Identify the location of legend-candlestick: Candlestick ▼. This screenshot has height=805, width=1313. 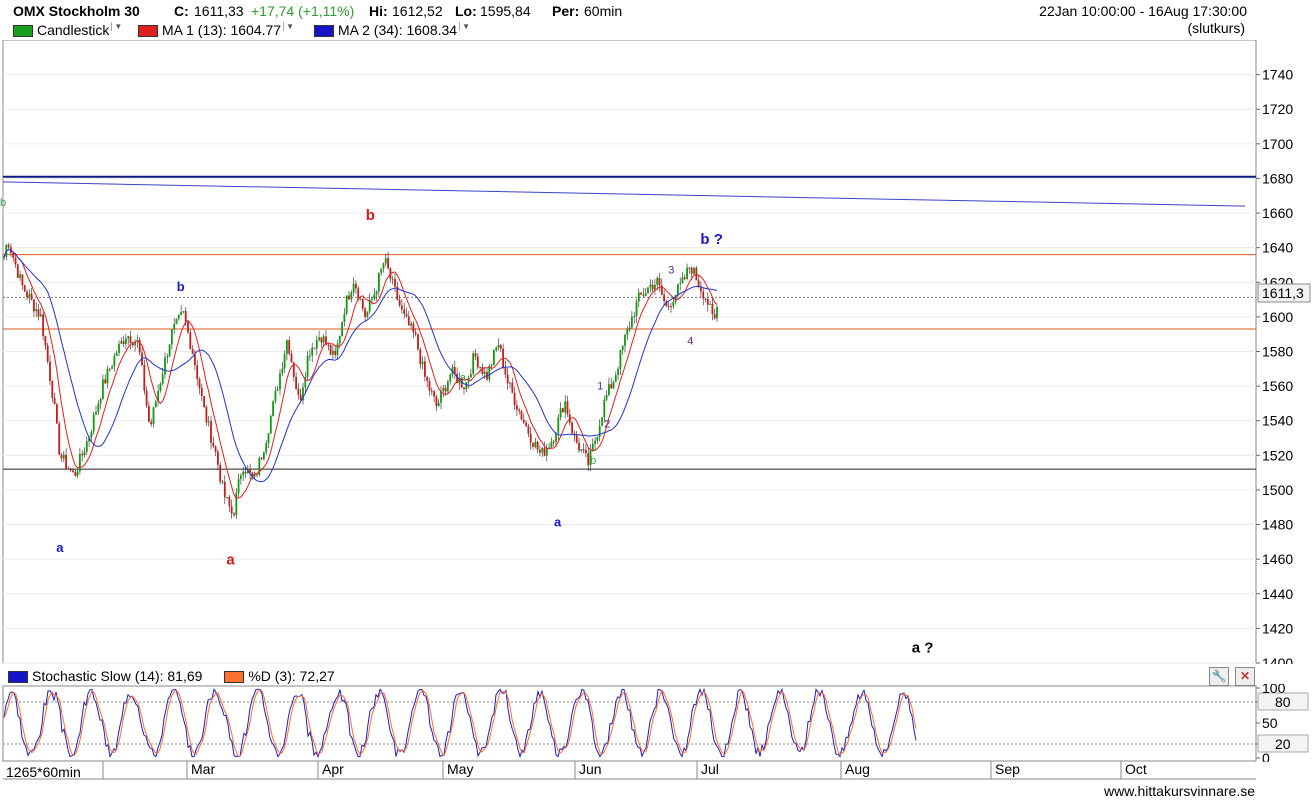
(67, 30).